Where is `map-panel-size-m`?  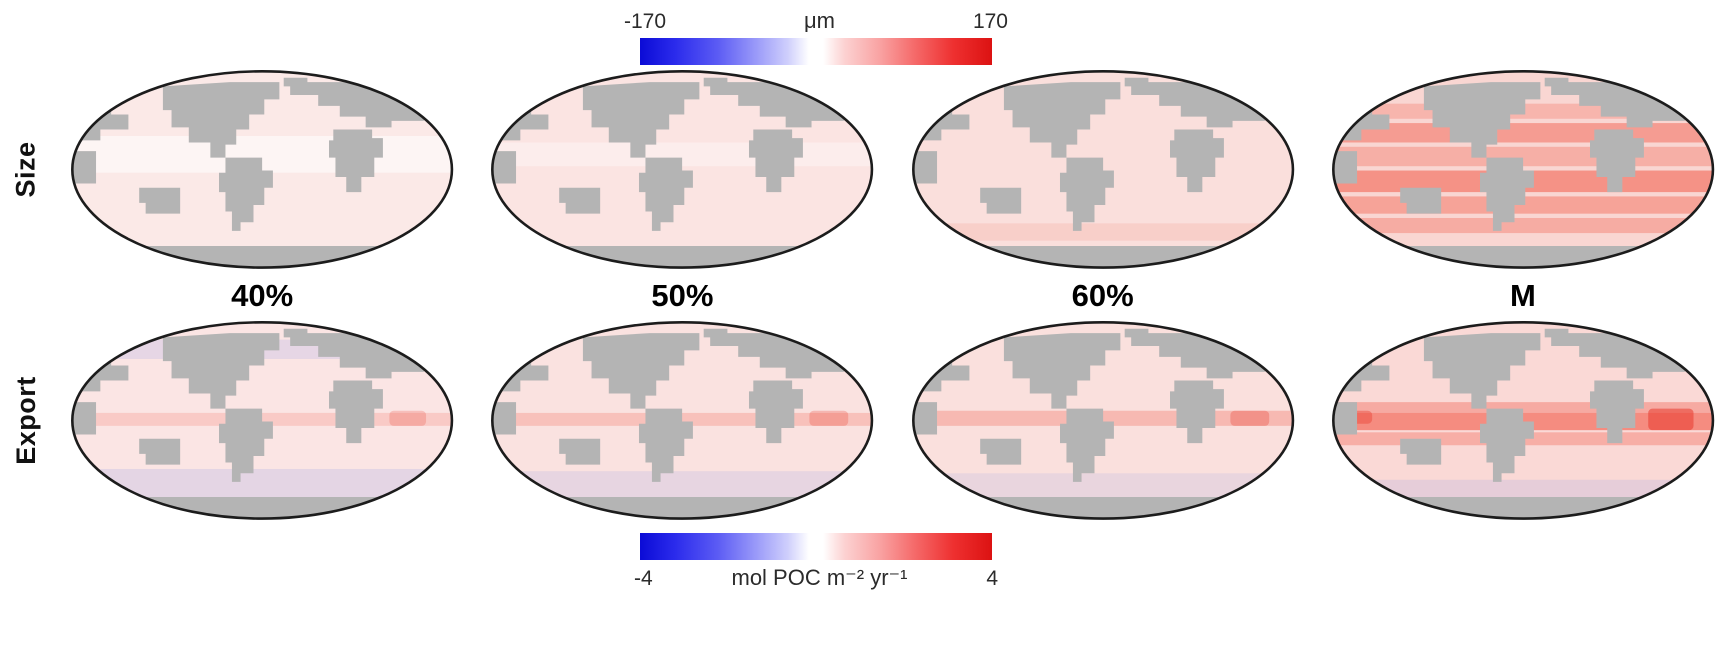 map-panel-size-m is located at coordinates (1523, 169).